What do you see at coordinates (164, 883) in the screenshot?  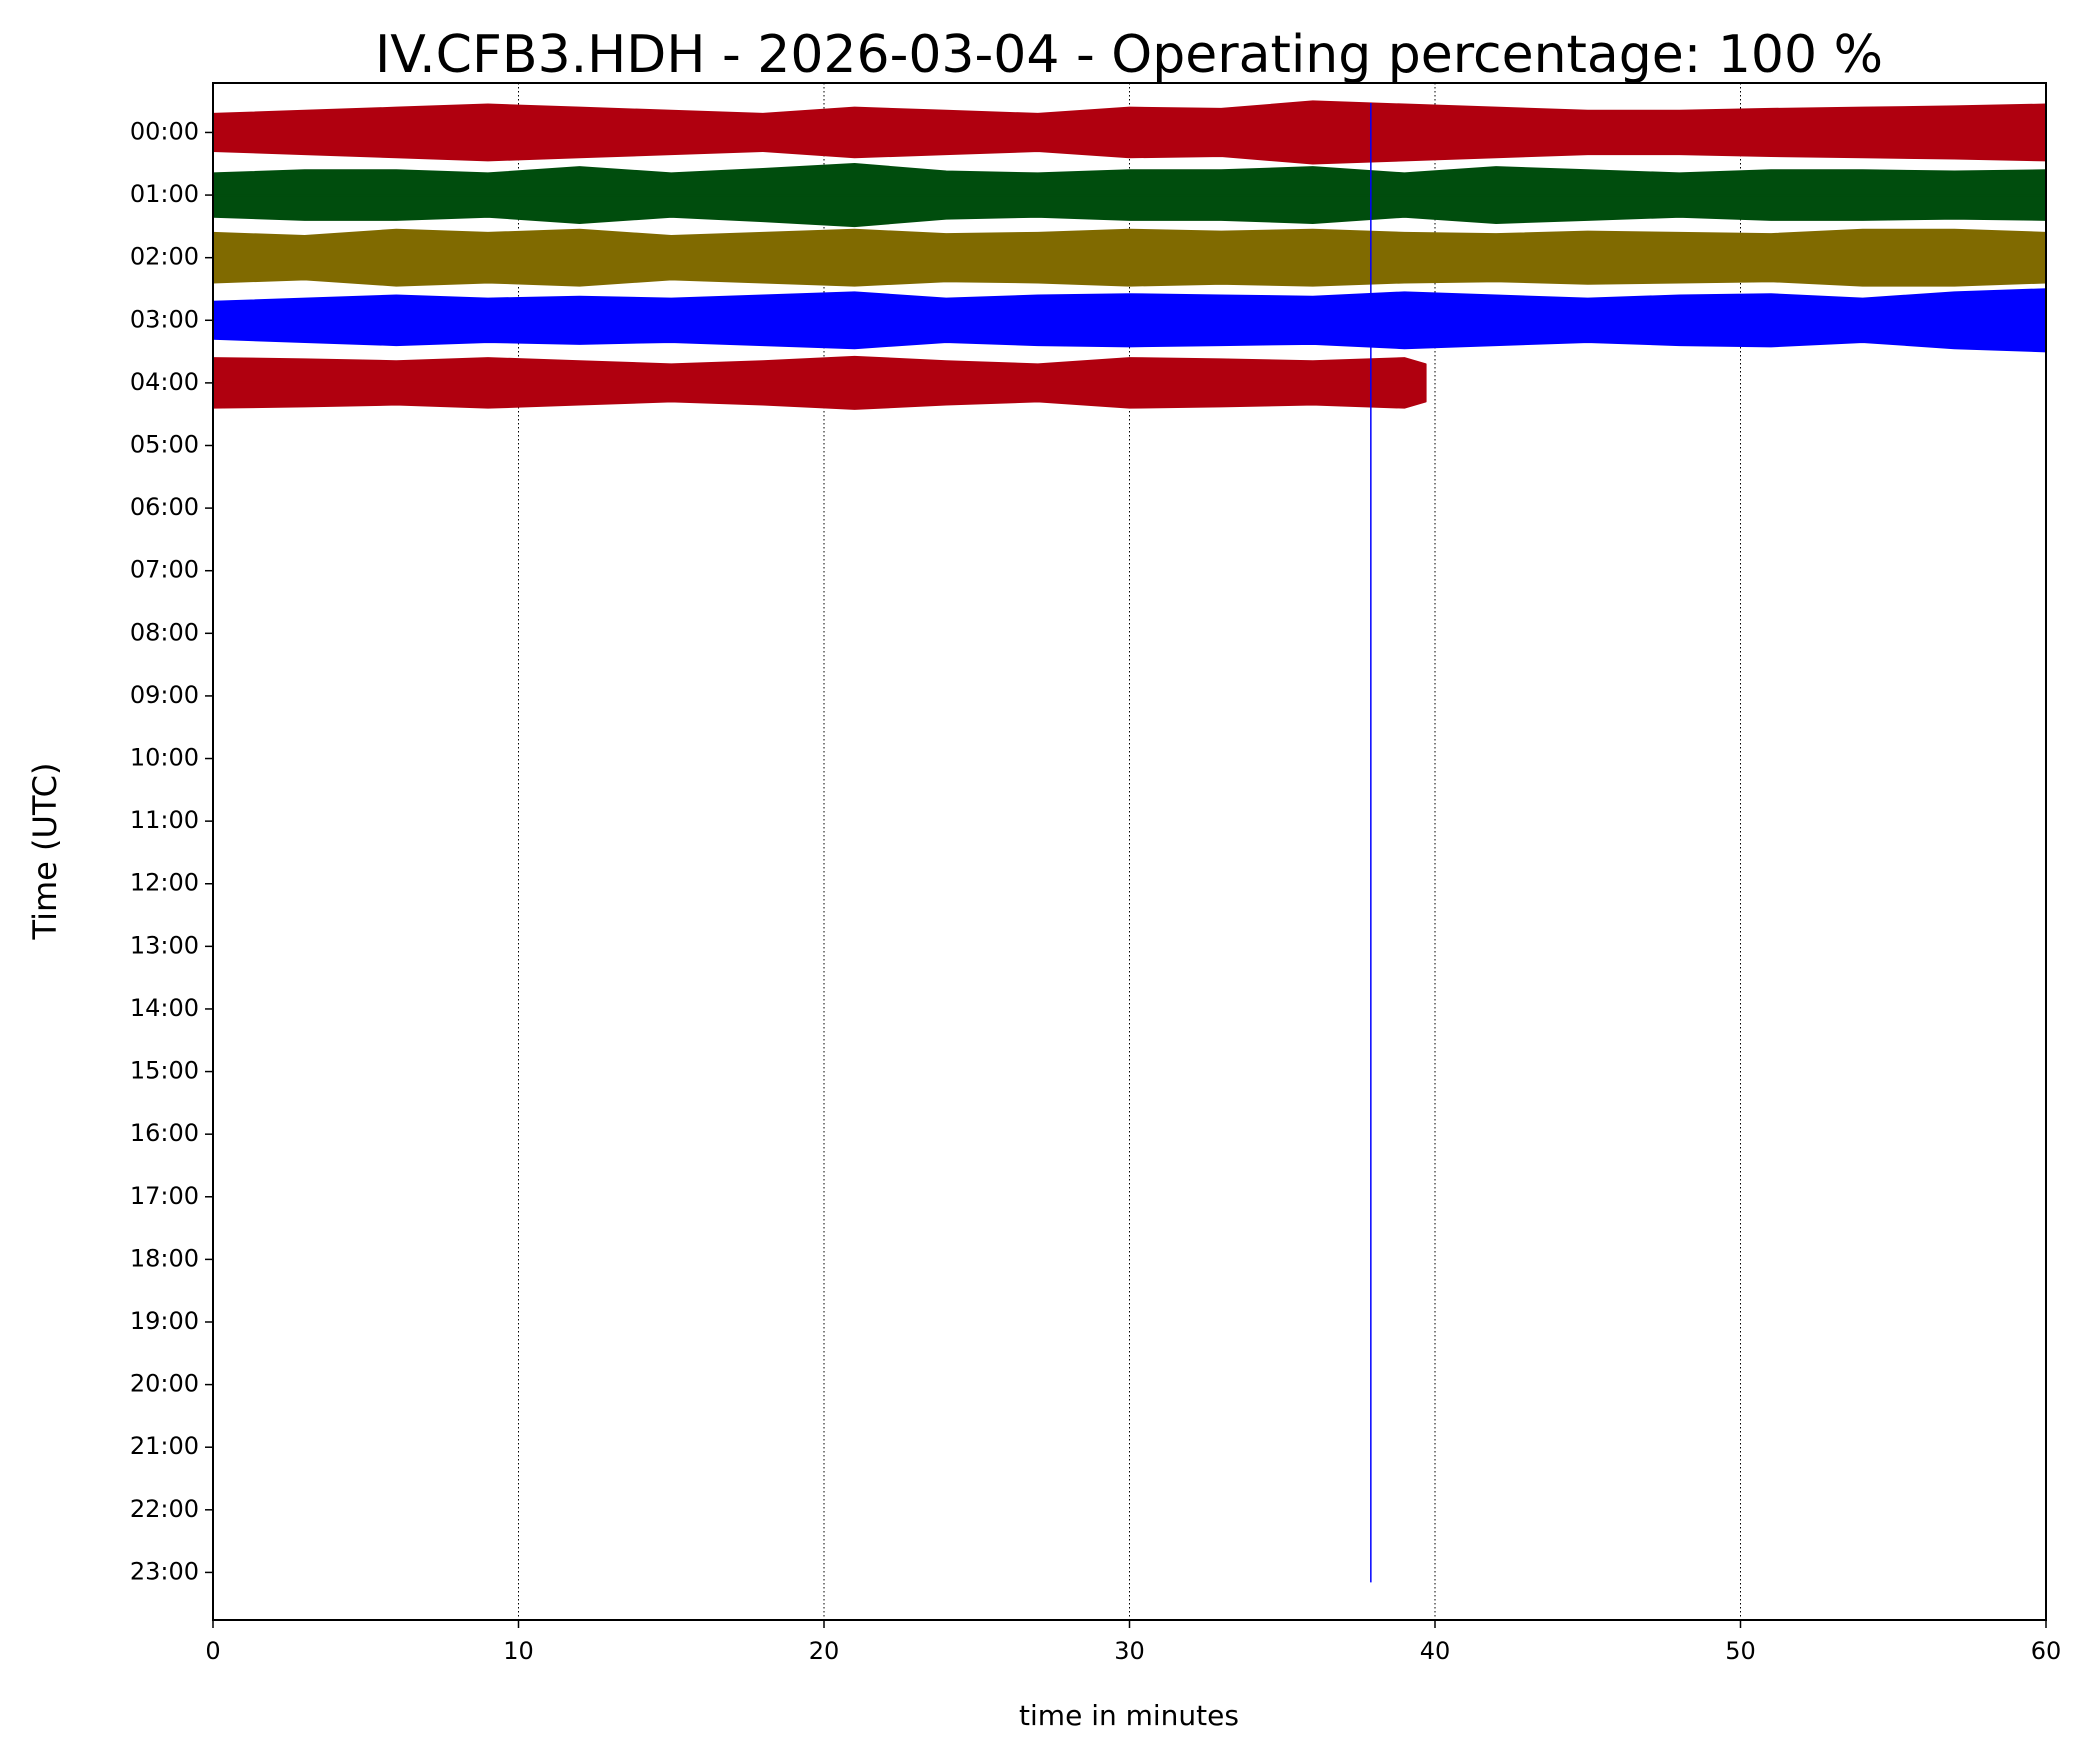 I see `y-tick-label: 12:00` at bounding box center [164, 883].